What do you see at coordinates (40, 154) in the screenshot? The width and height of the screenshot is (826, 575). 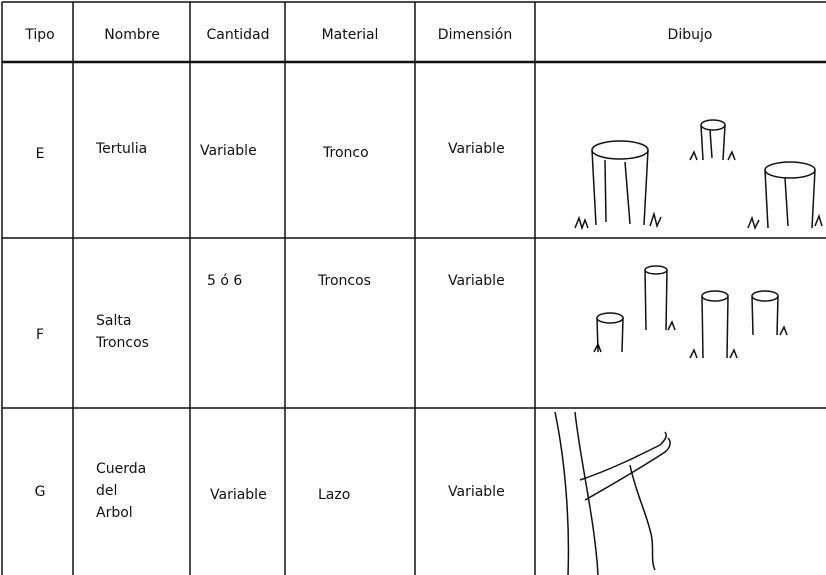 I see `cell: E` at bounding box center [40, 154].